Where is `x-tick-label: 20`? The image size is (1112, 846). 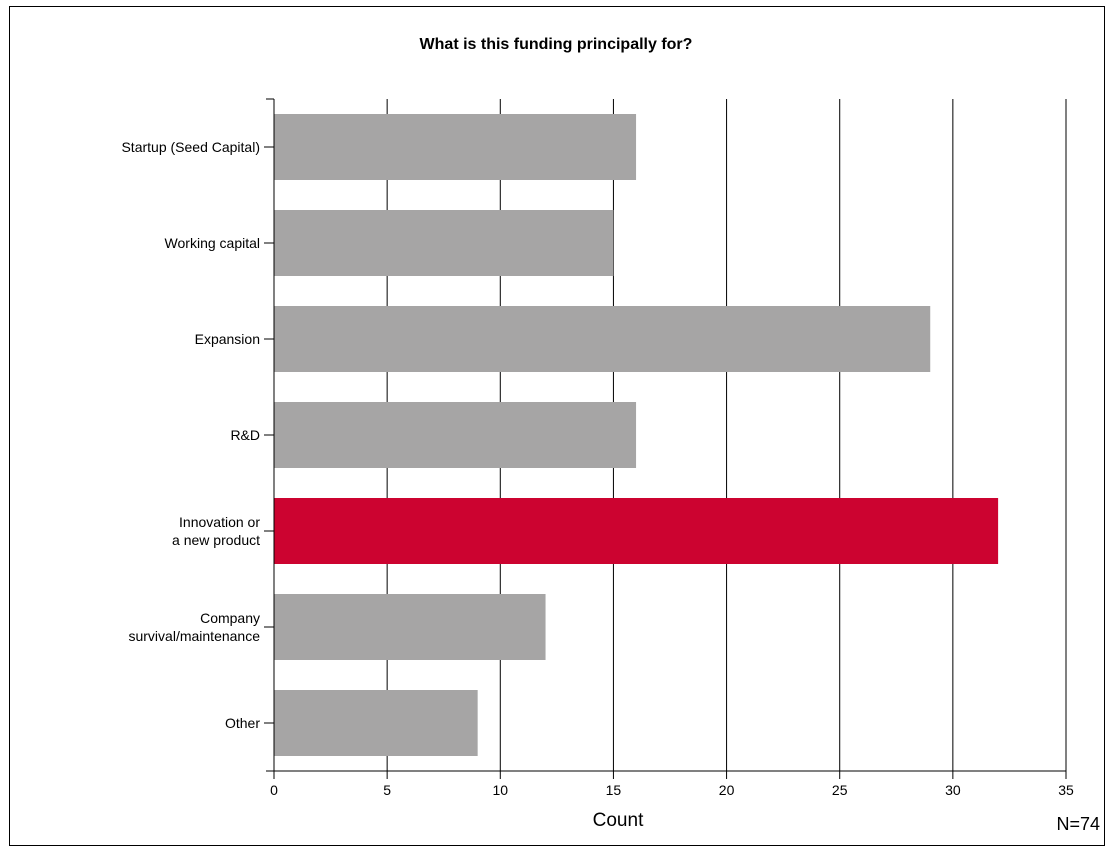 x-tick-label: 20 is located at coordinates (727, 790).